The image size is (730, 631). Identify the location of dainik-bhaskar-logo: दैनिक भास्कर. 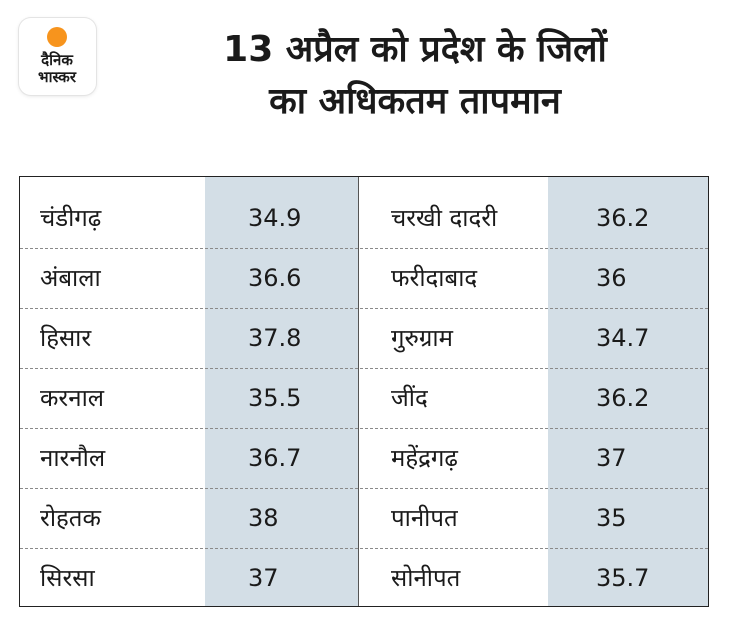
(57, 56).